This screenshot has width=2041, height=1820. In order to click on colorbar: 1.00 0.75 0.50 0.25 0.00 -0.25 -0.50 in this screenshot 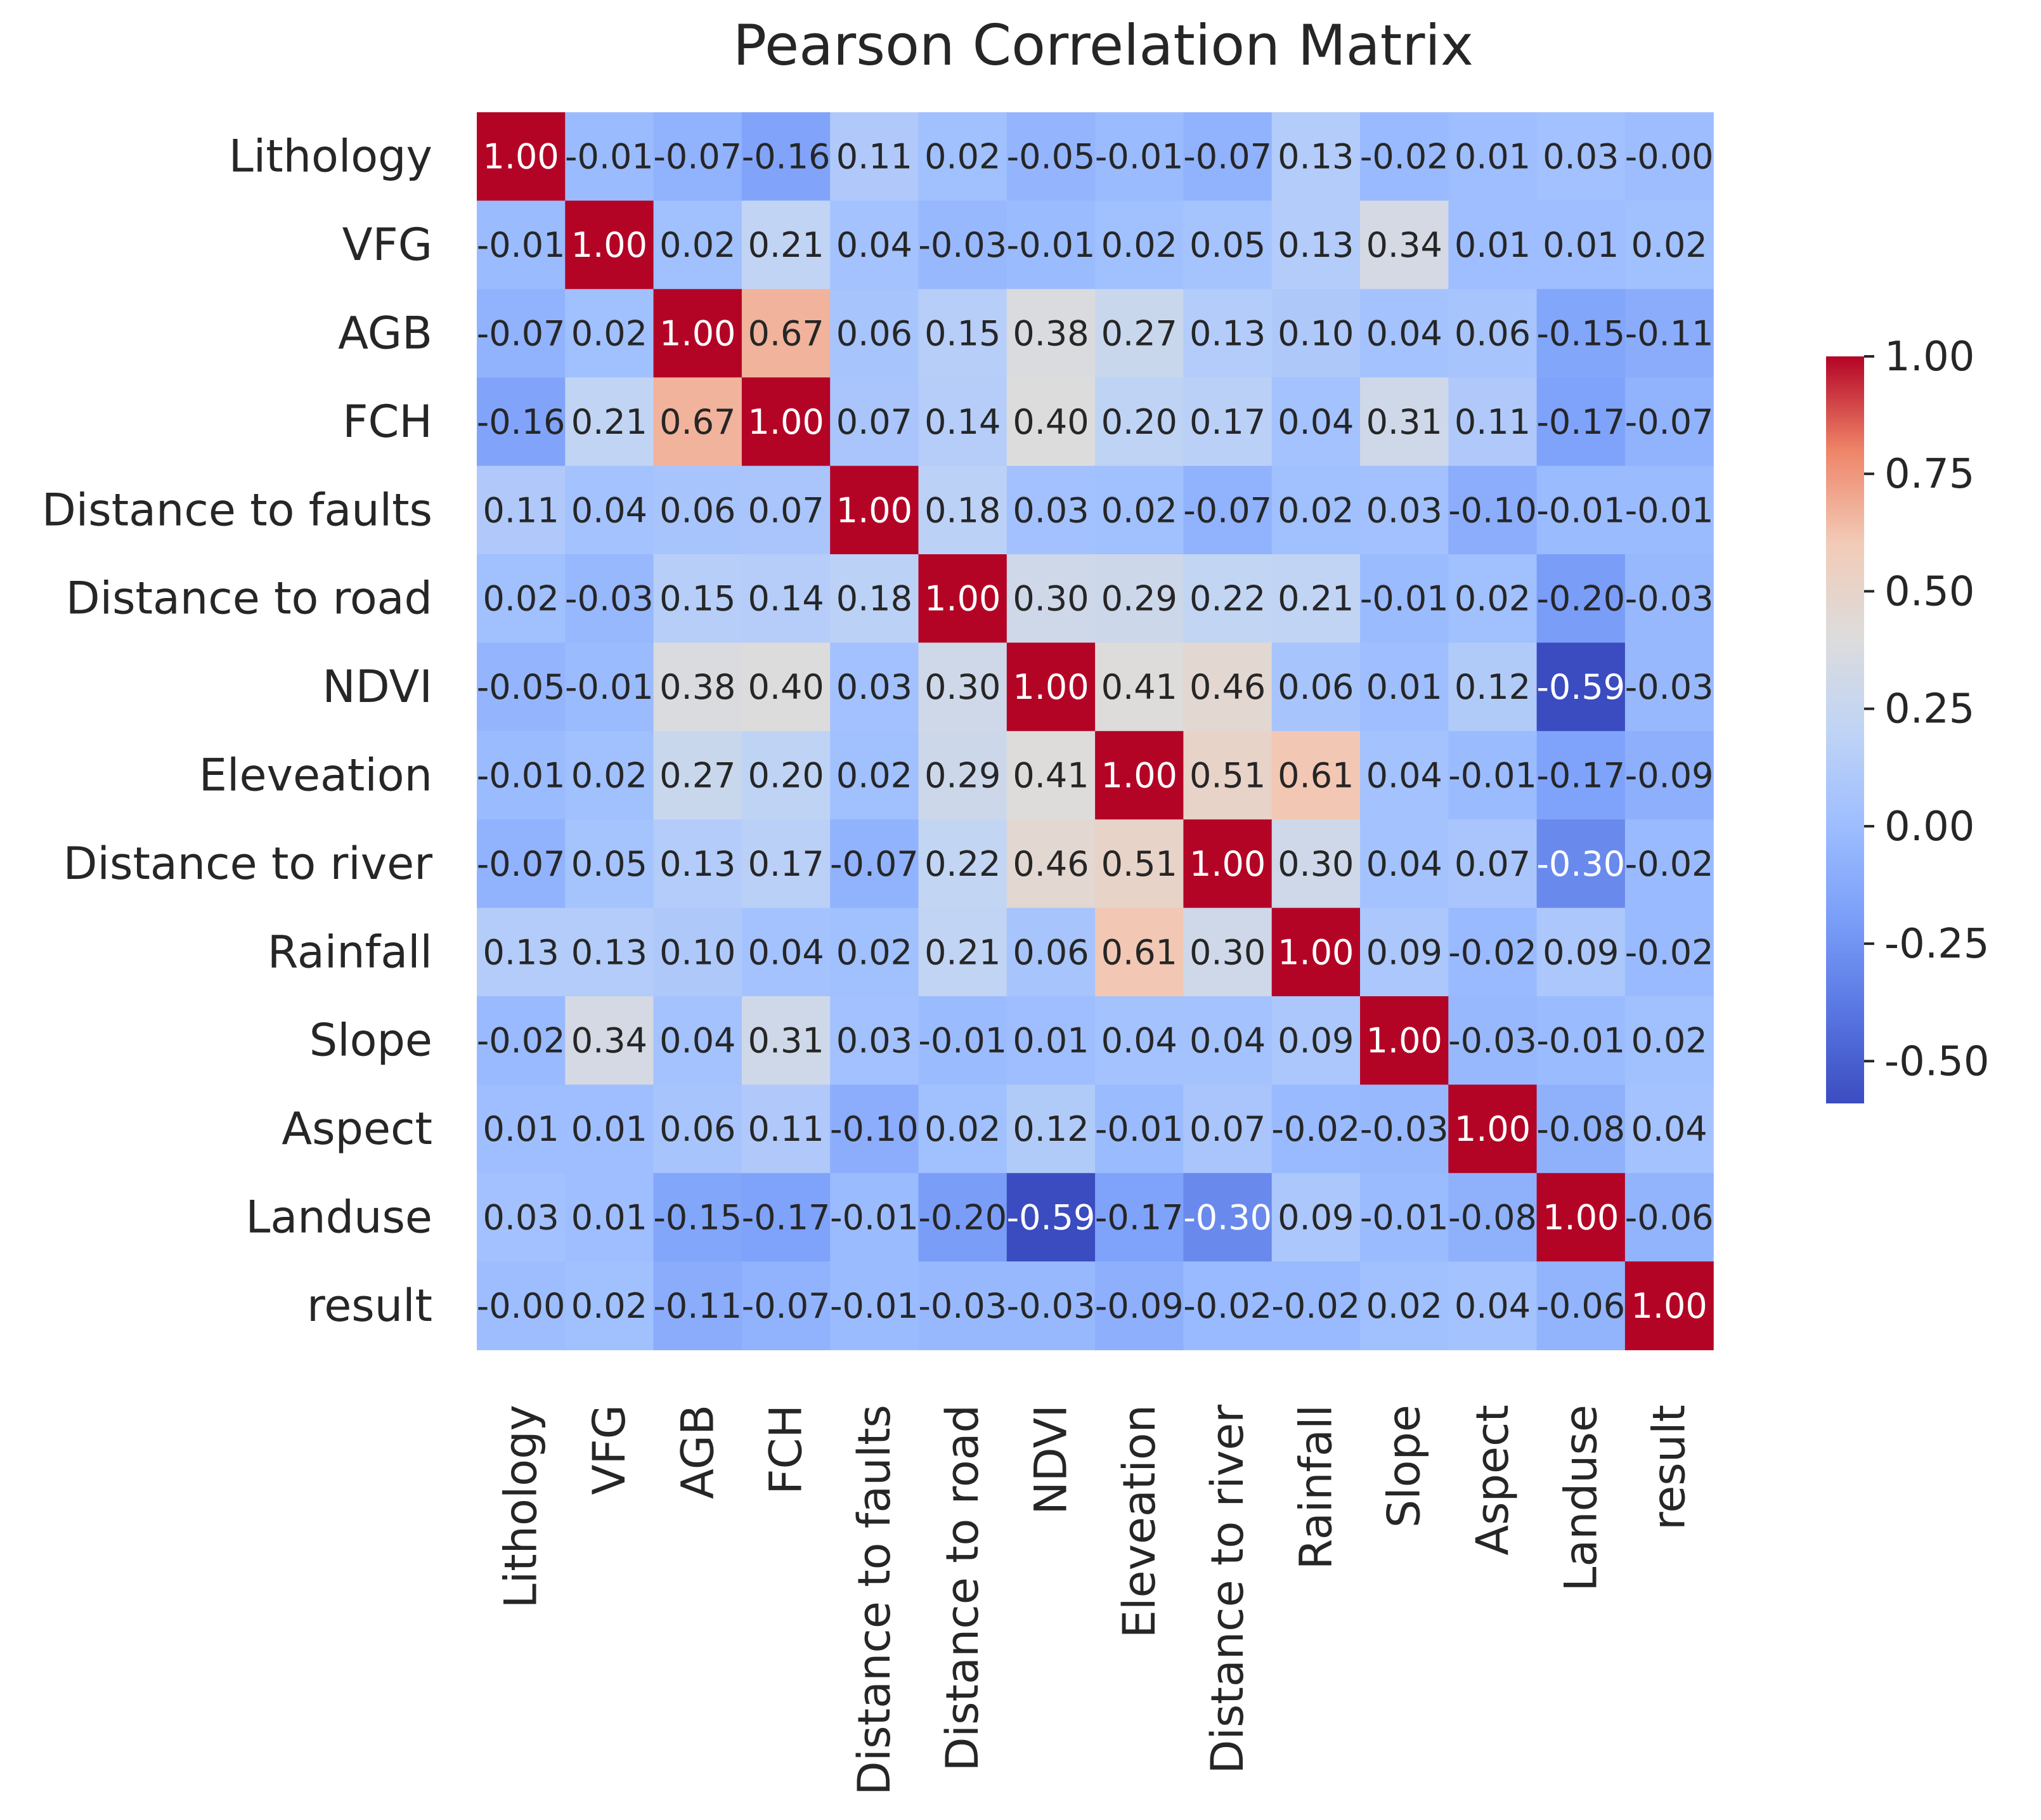, I will do `click(1908, 718)`.